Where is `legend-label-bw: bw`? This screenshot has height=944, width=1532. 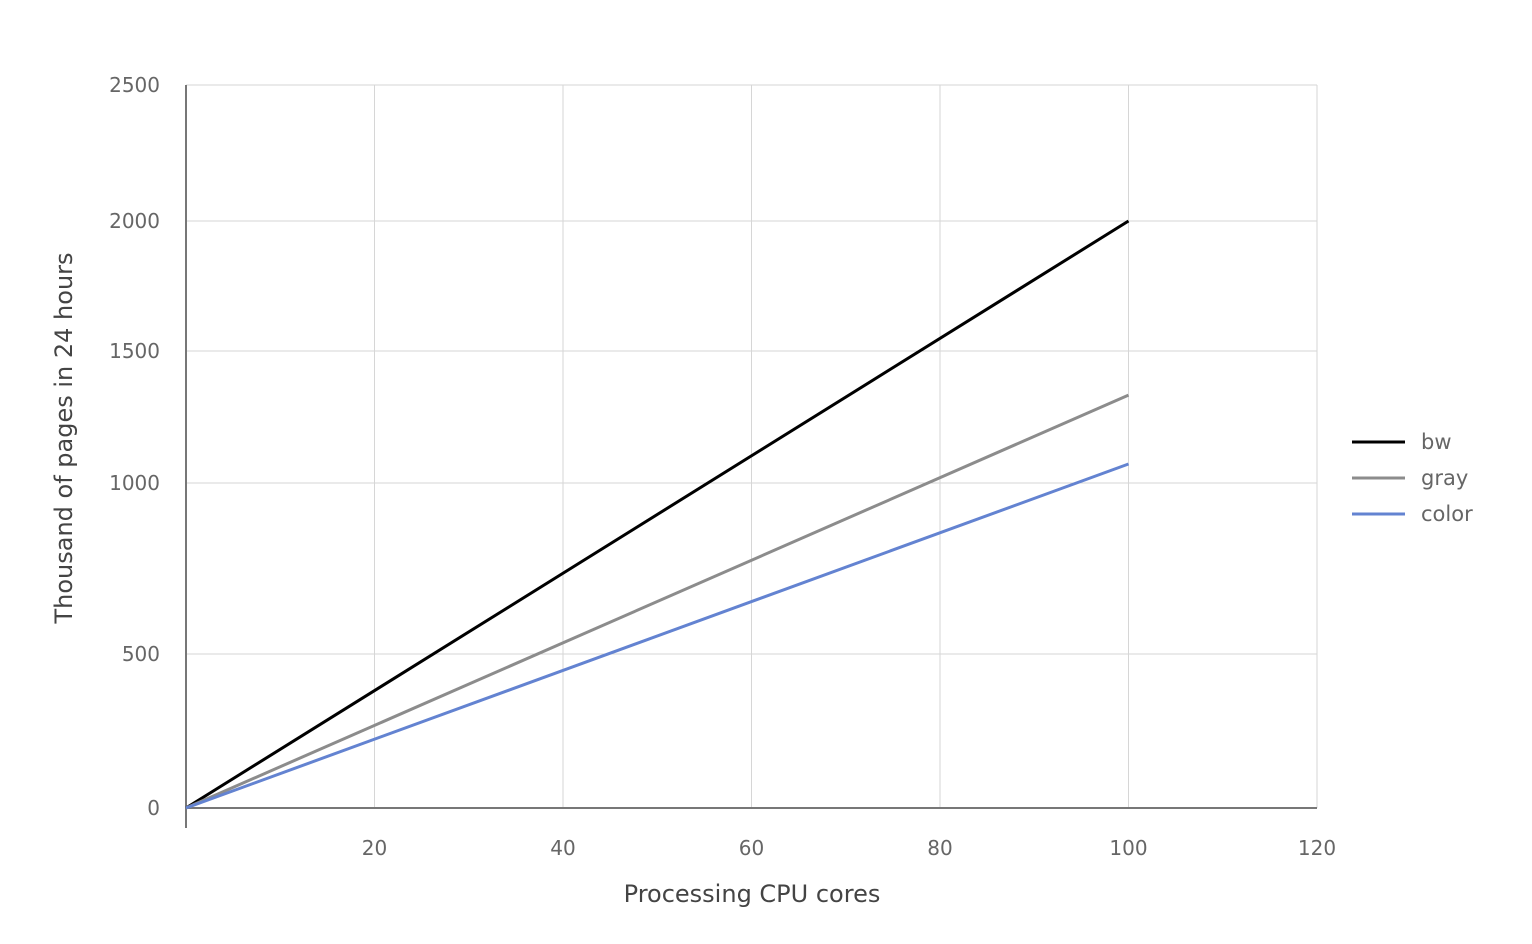 legend-label-bw: bw is located at coordinates (1436, 442).